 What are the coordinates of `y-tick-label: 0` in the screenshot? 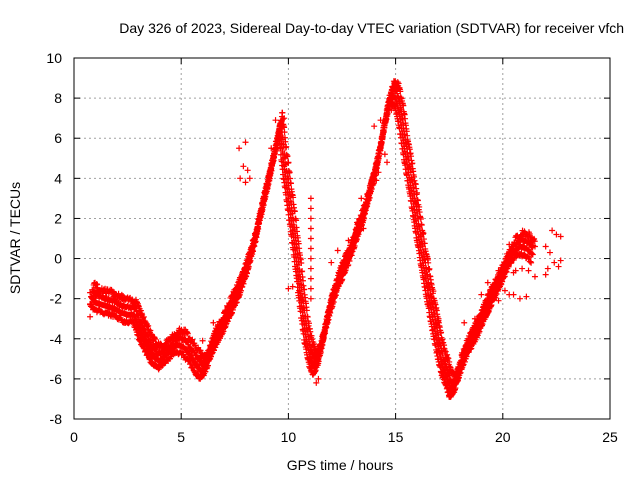 It's located at (58, 259).